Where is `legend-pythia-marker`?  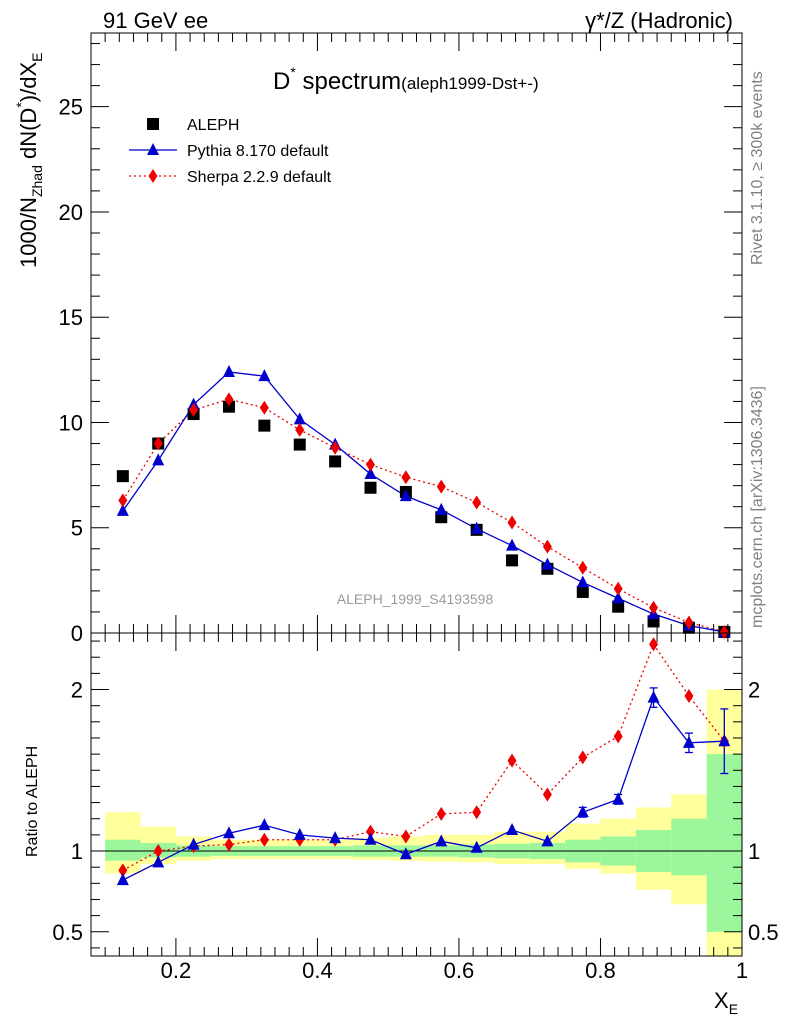 legend-pythia-marker is located at coordinates (153, 149).